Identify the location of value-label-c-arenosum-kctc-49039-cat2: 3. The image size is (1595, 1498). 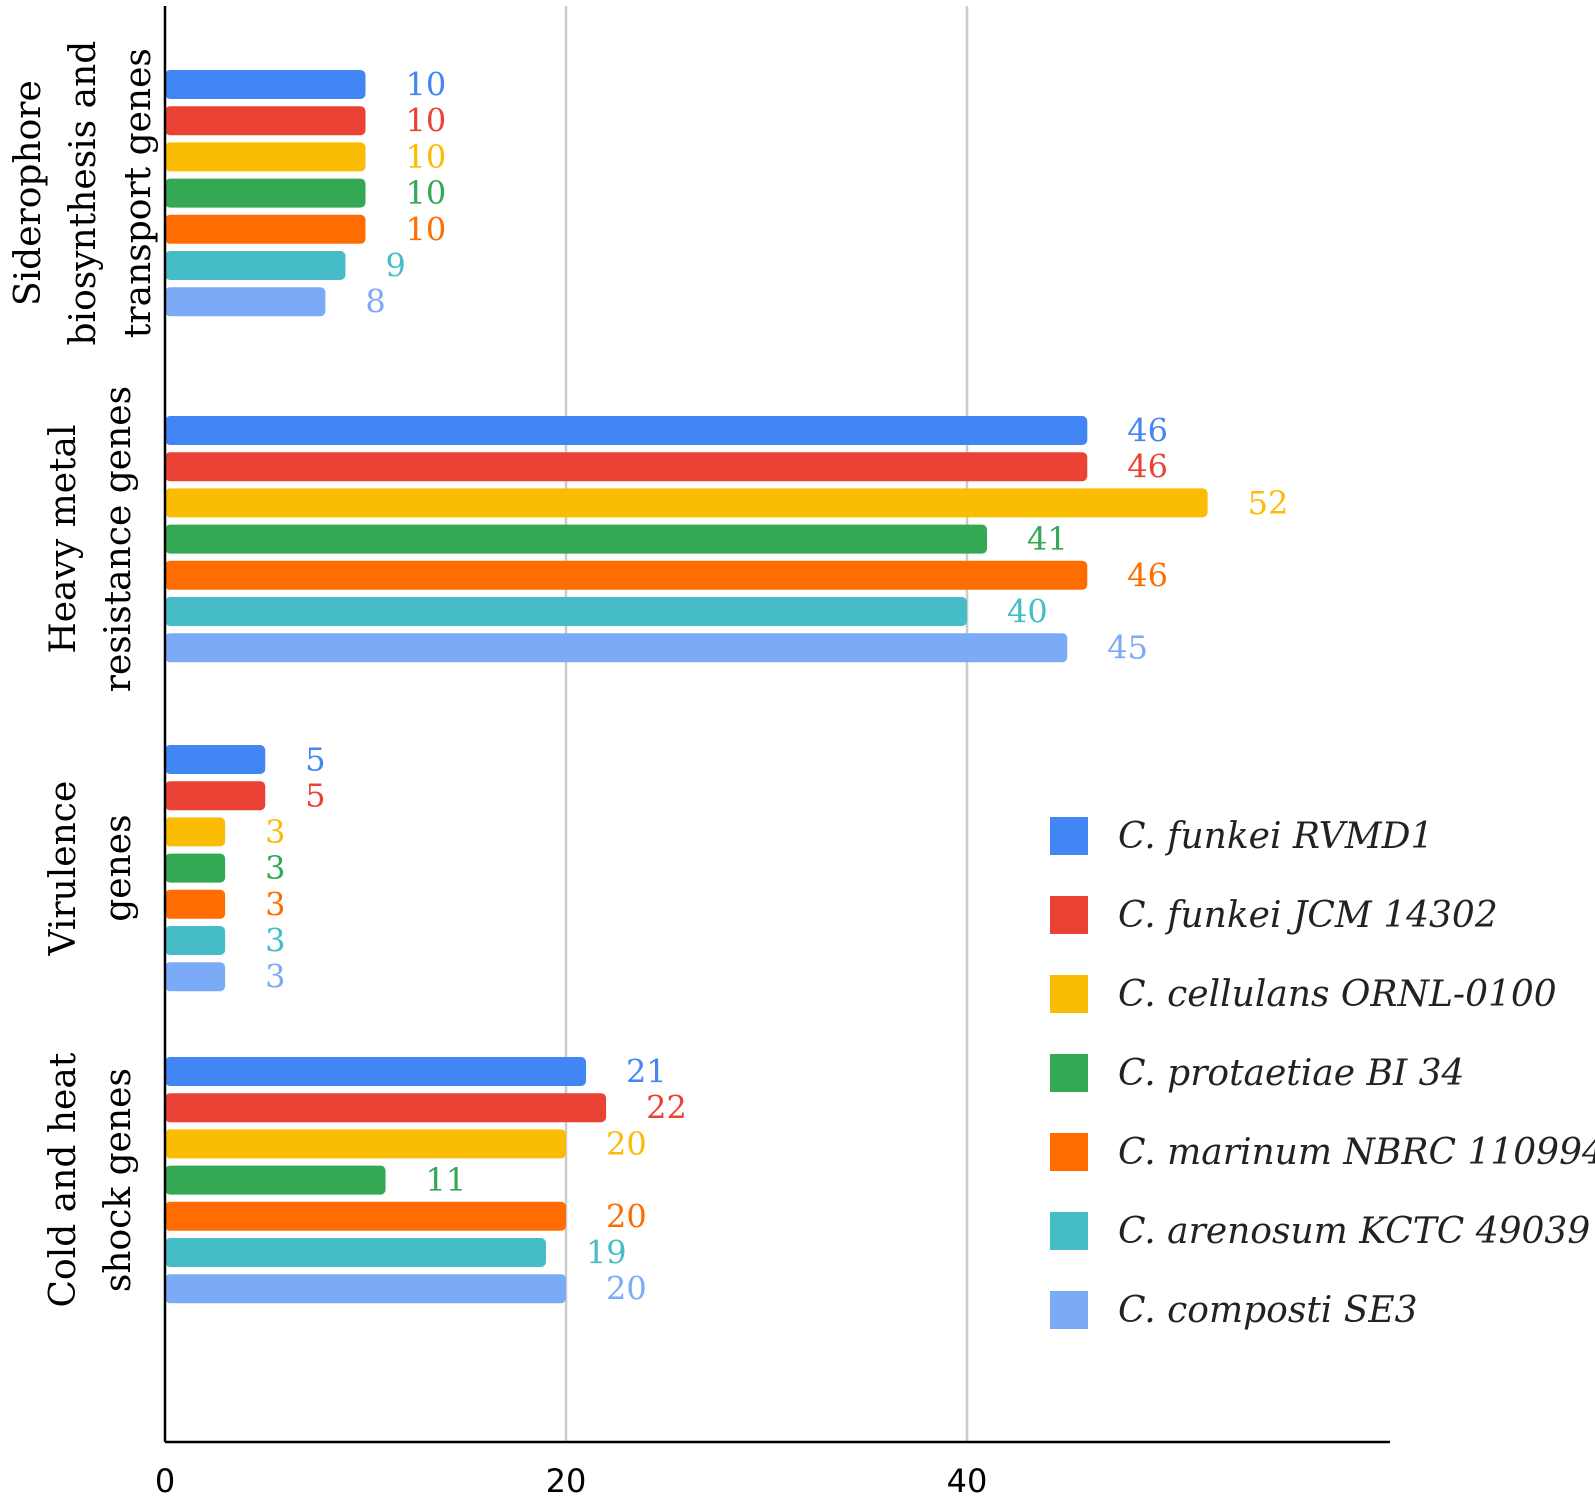
(275, 941).